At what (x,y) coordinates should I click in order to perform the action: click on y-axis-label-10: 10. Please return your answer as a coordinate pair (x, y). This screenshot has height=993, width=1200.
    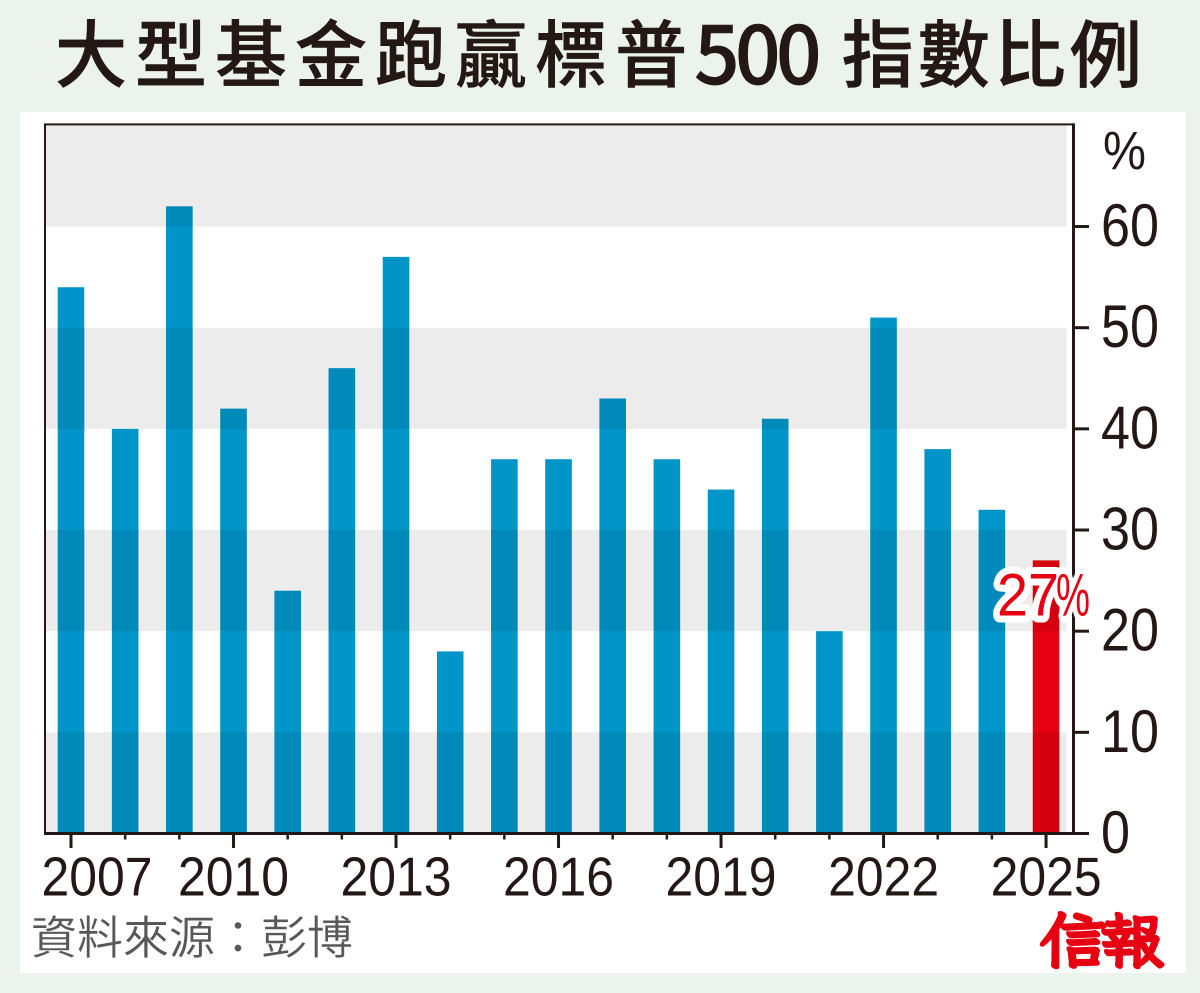
    Looking at the image, I should click on (1130, 731).